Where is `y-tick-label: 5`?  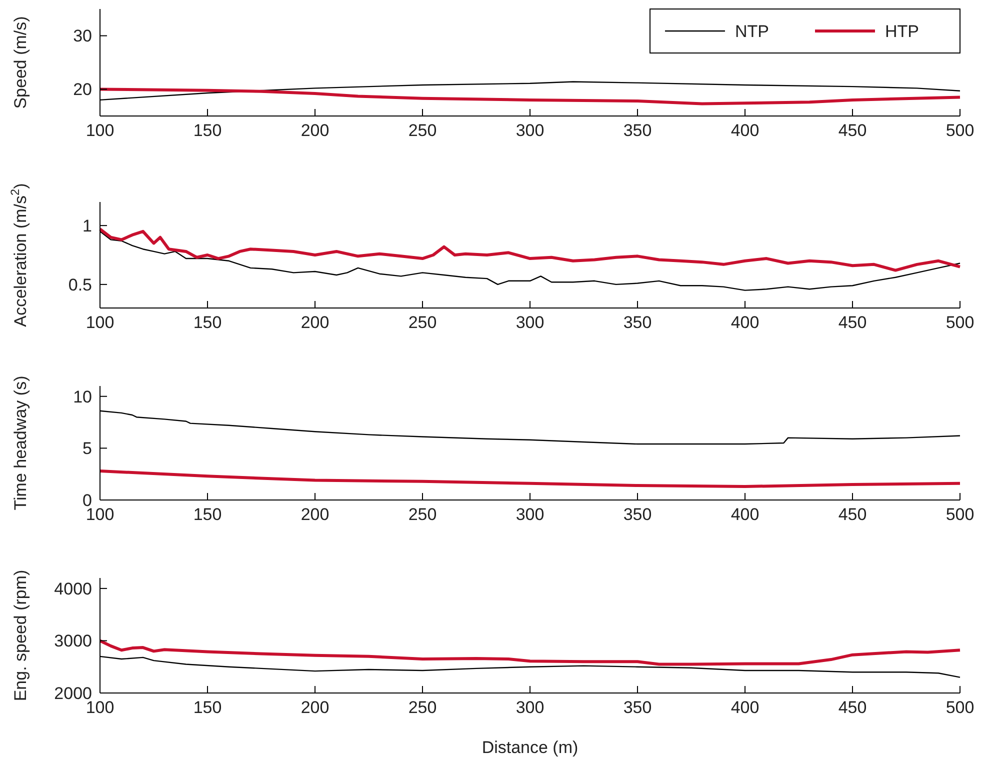
y-tick-label: 5 is located at coordinates (87, 448).